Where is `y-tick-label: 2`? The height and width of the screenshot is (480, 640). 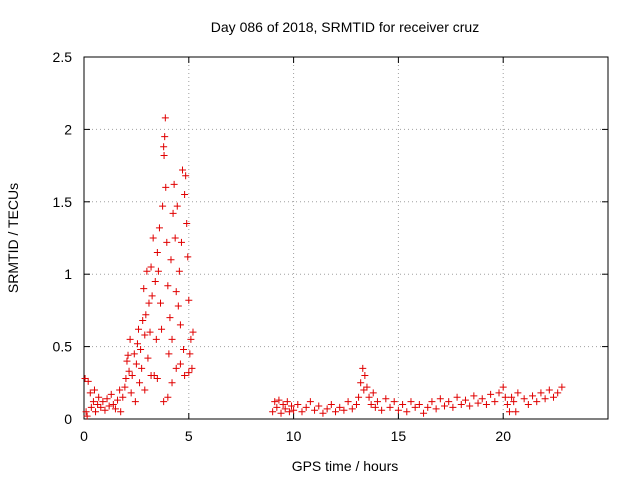
y-tick-label: 2 is located at coordinates (68, 129).